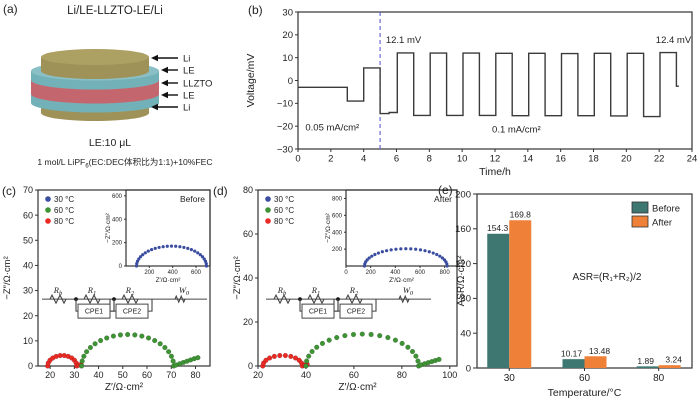 The height and width of the screenshot is (400, 700). What do you see at coordinates (647, 367) in the screenshot?
I see `bar-before` at bounding box center [647, 367].